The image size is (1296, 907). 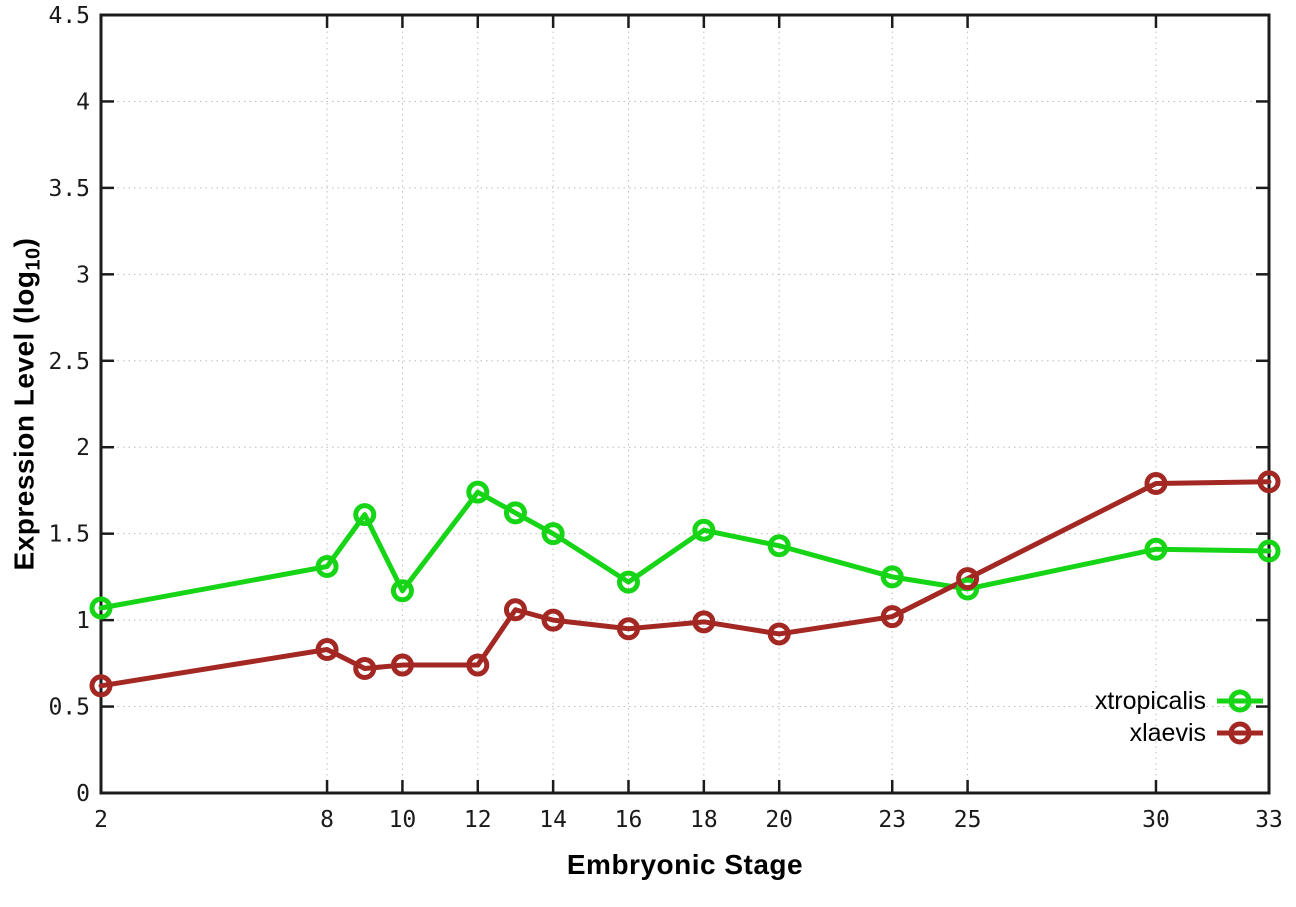 I want to click on series-line-xtropicalis, so click(x=685, y=550).